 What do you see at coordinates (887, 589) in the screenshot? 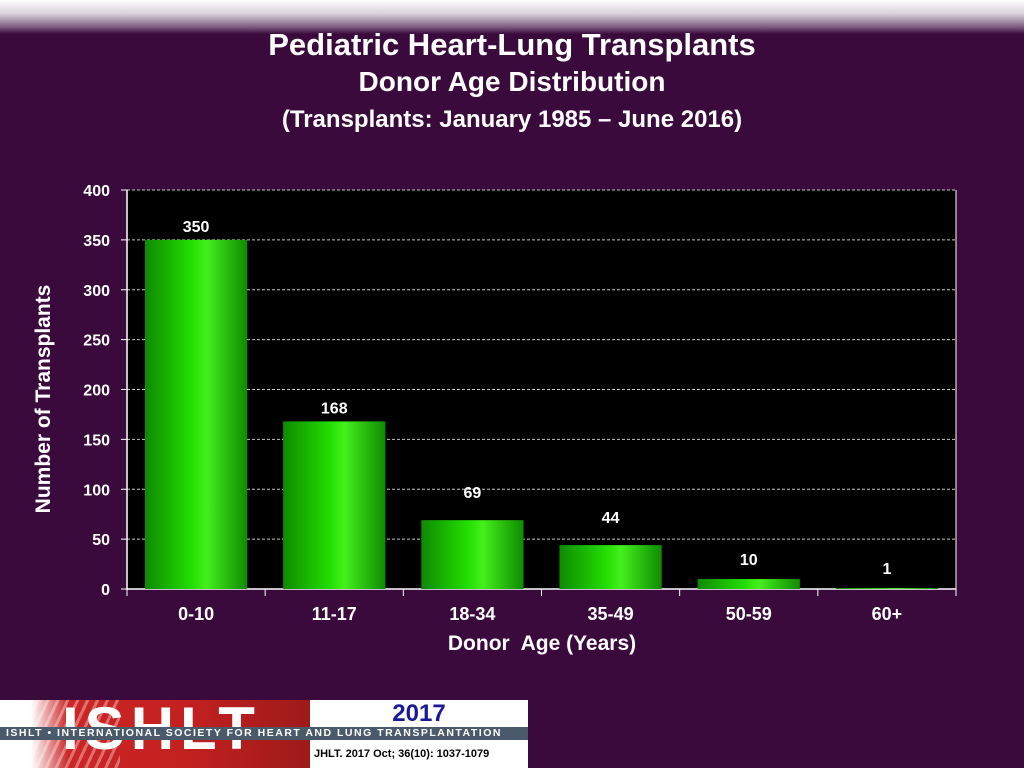
I see `bar-60+` at bounding box center [887, 589].